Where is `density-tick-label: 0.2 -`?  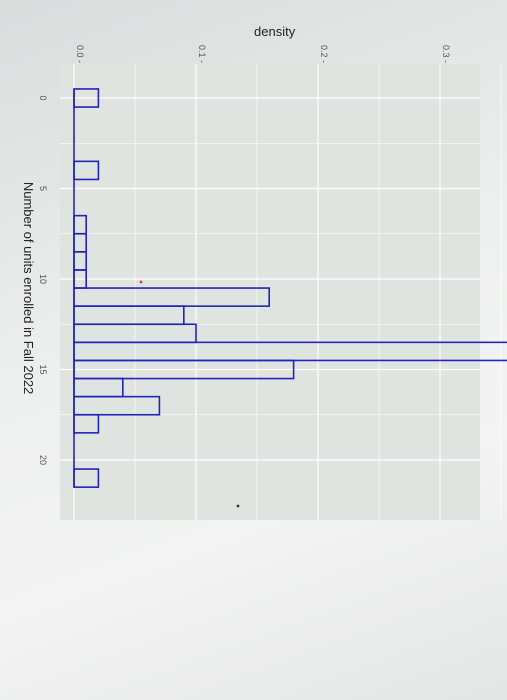
density-tick-label: 0.2 - is located at coordinates (324, 54).